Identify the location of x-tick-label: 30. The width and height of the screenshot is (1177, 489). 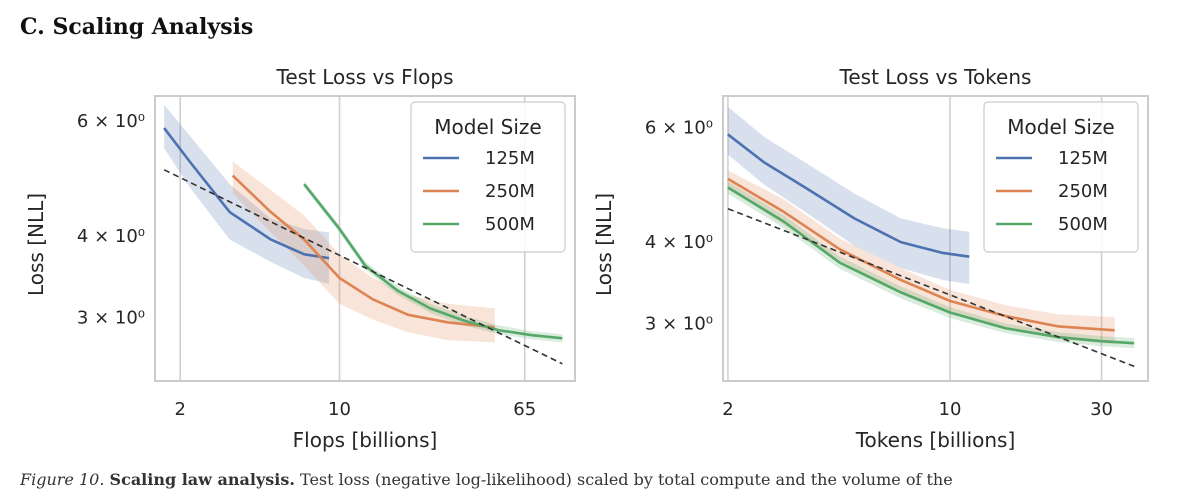
(1101, 409).